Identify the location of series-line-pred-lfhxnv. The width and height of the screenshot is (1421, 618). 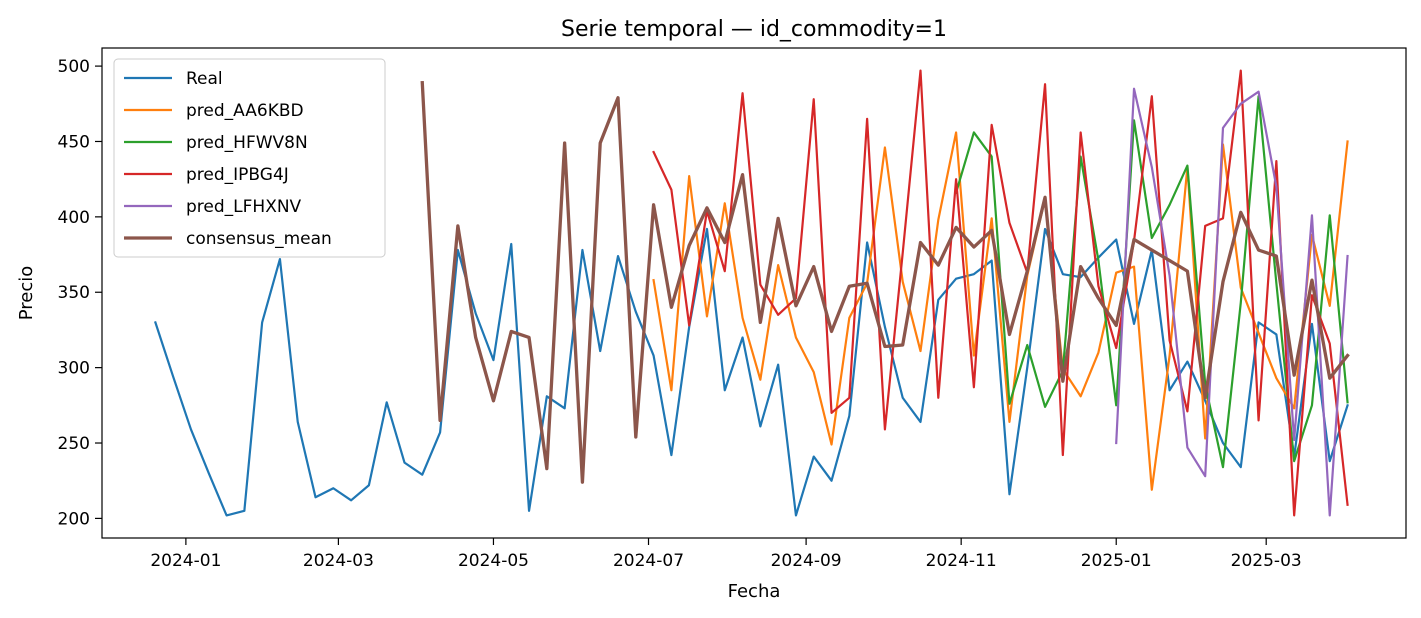
(1232, 302).